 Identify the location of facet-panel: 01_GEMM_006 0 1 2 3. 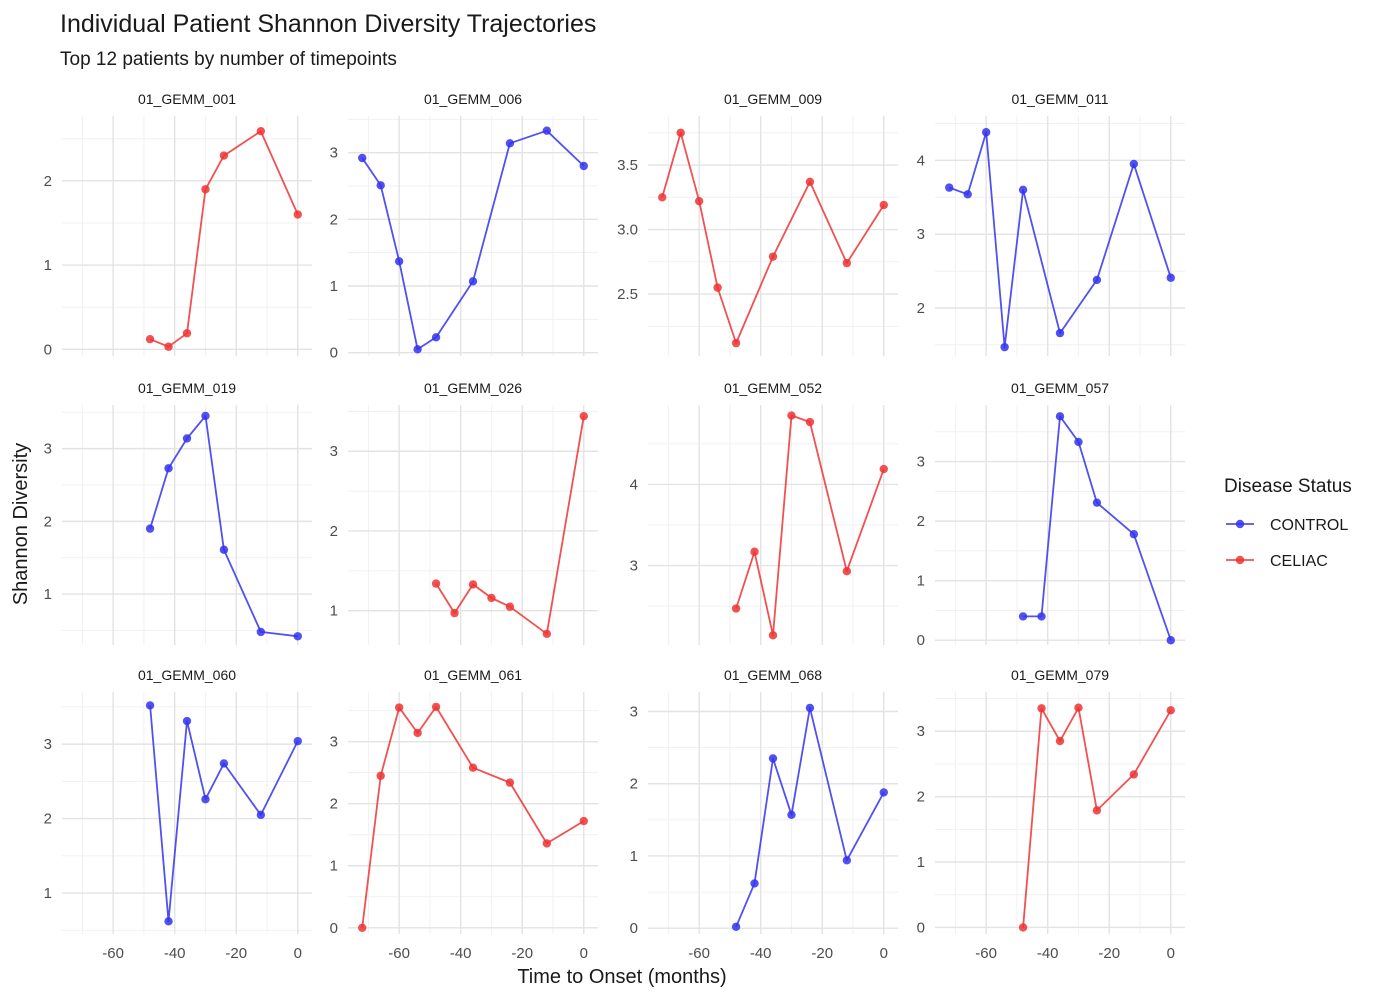
(464, 226).